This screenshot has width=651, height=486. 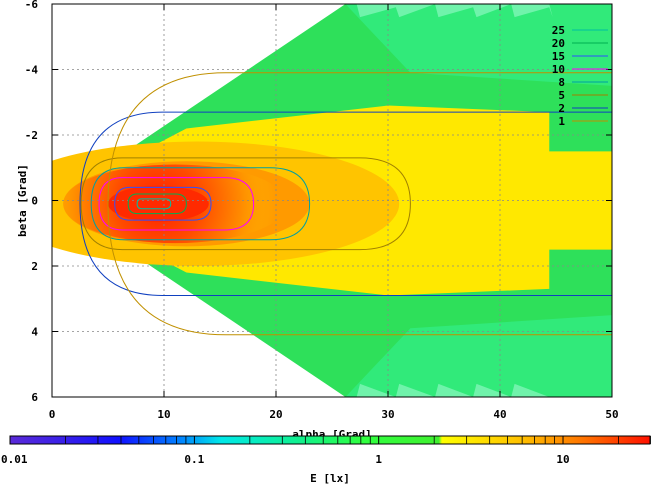 I want to click on colorbar-tick-label: 0.01, so click(x=14, y=459).